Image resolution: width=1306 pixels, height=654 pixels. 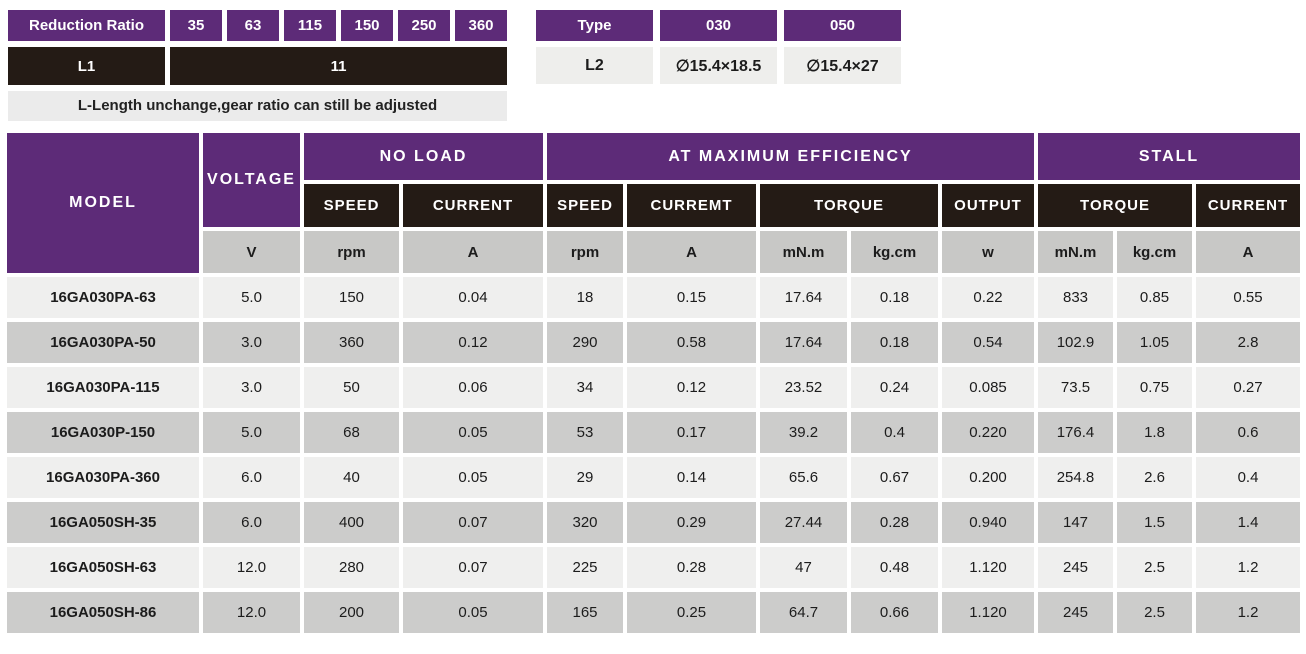 What do you see at coordinates (803, 612) in the screenshot?
I see `value-cell: 64.7` at bounding box center [803, 612].